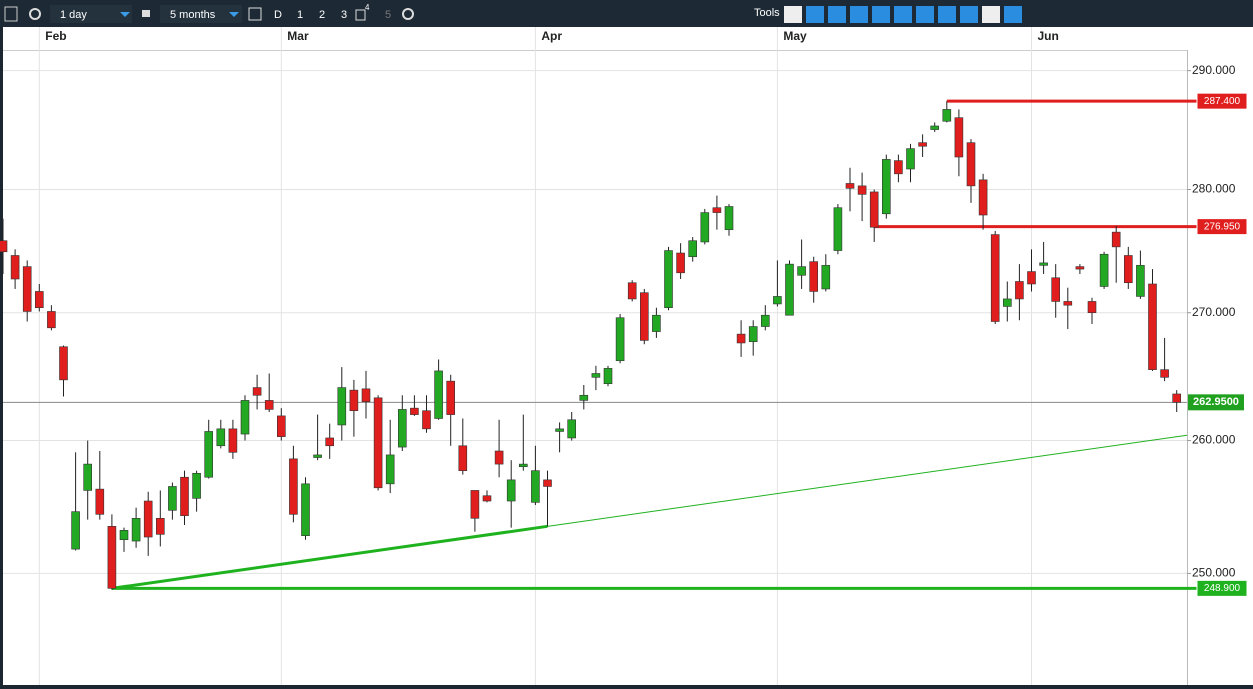  What do you see at coordinates (146, 13) in the screenshot?
I see `lock-icon` at bounding box center [146, 13].